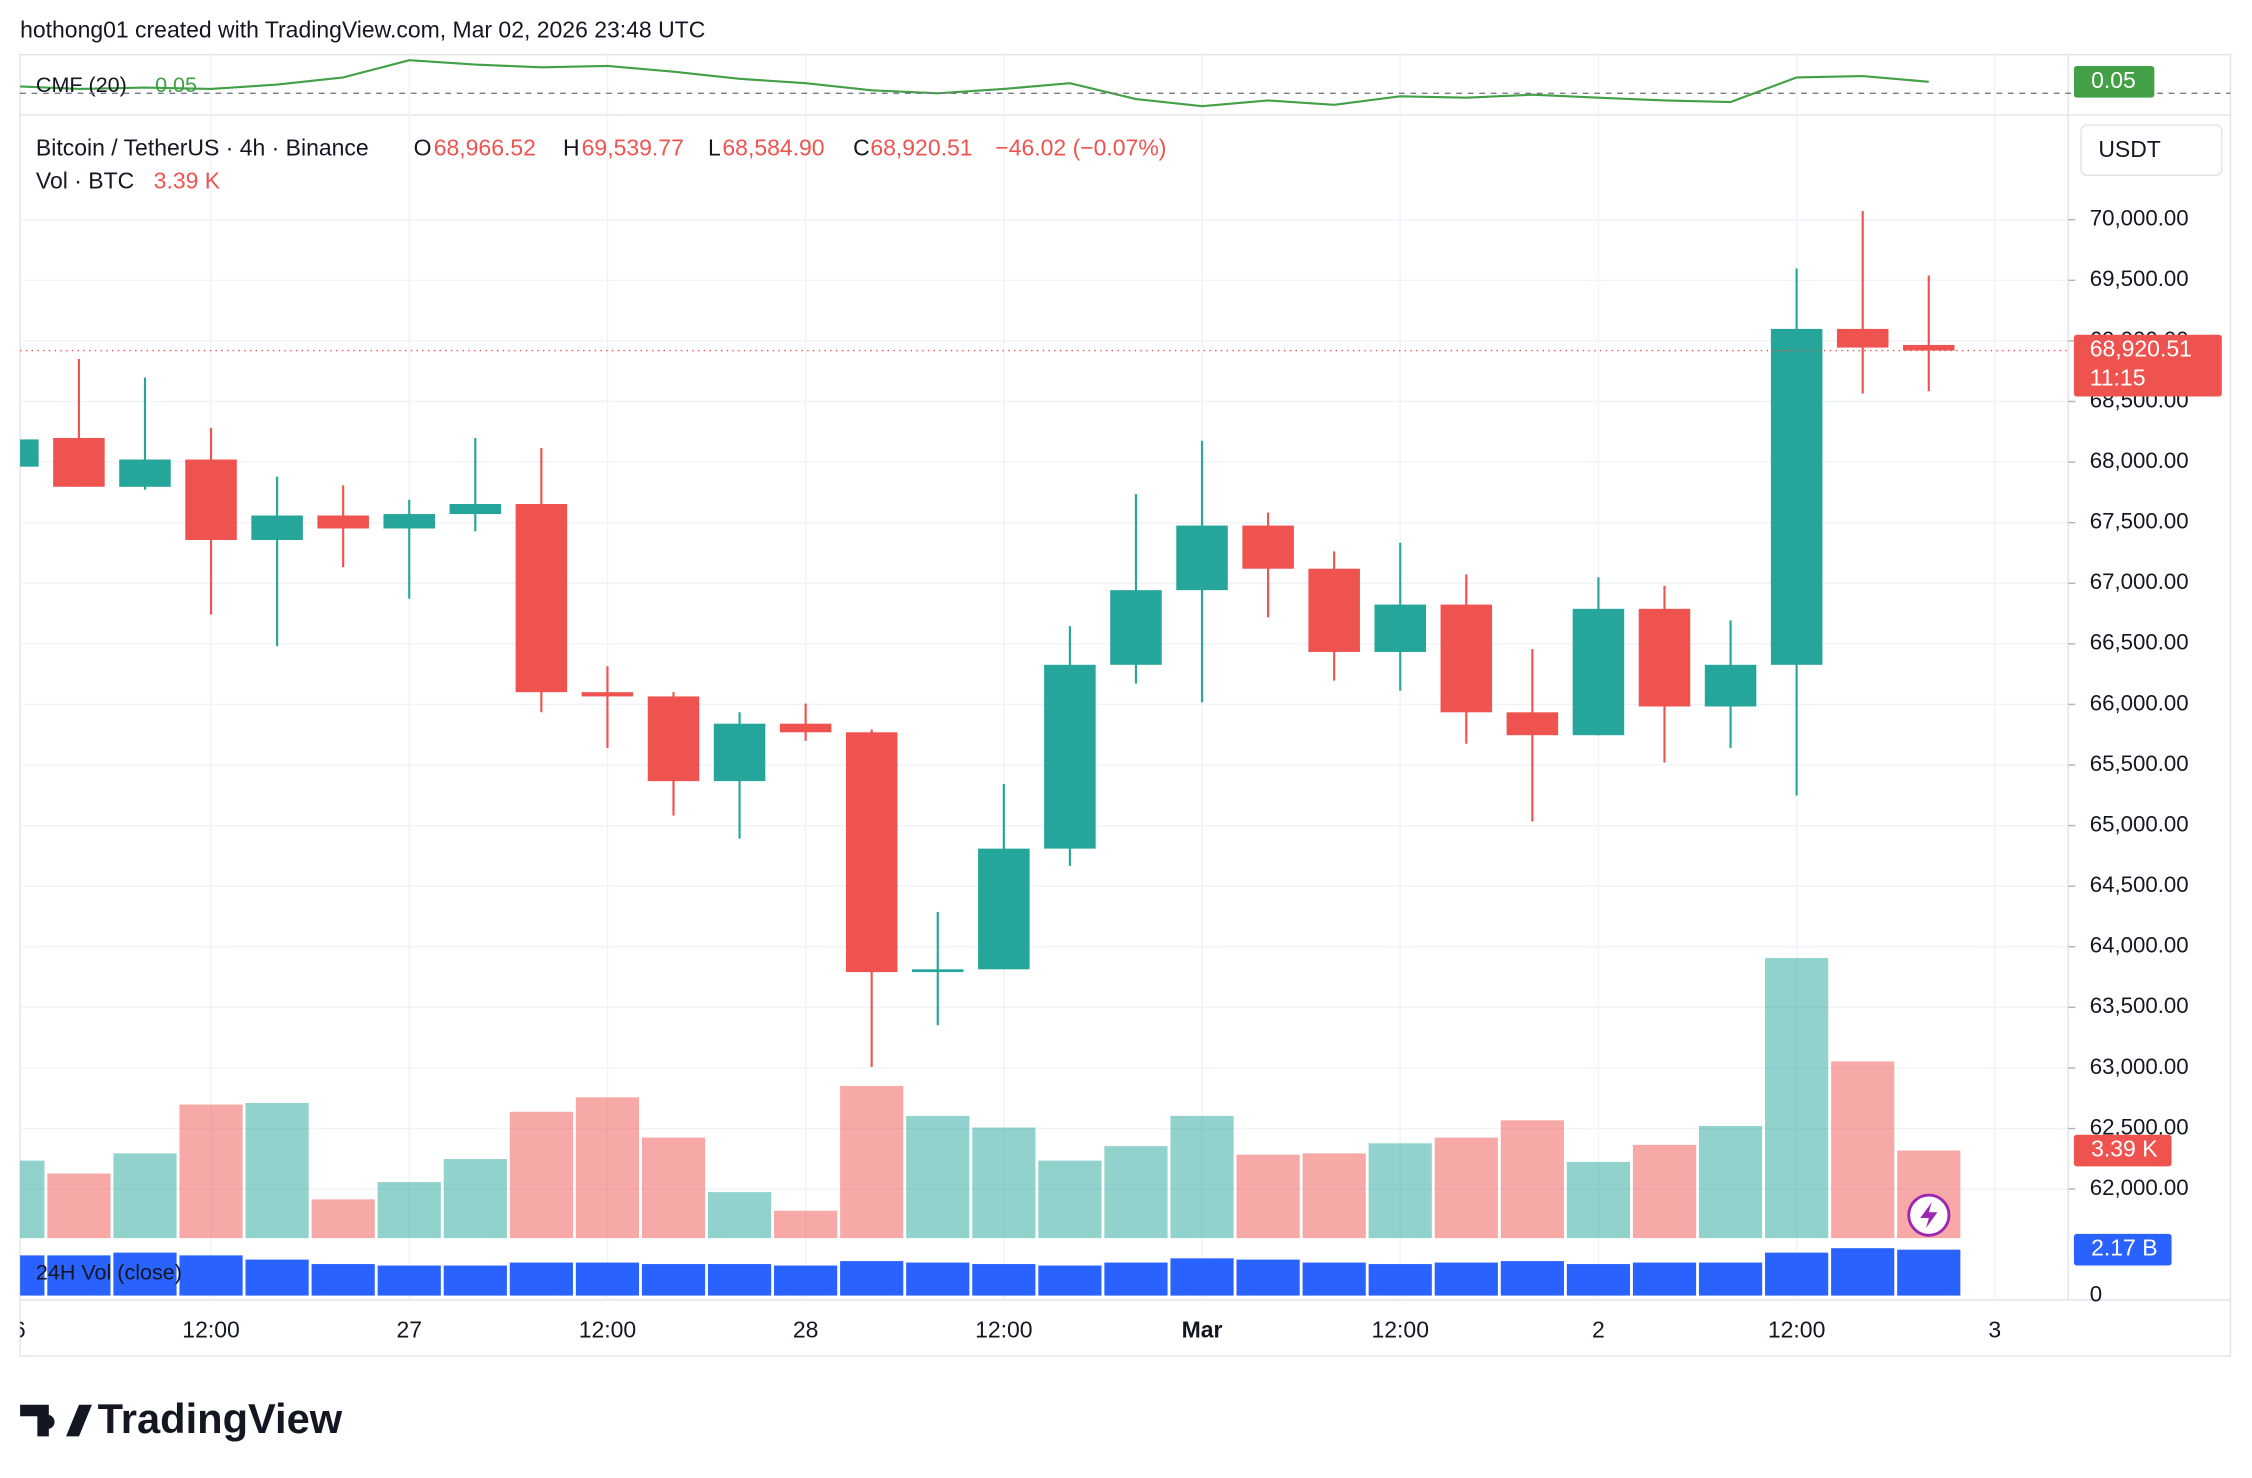 This screenshot has height=1478, width=2252. Describe the element at coordinates (2139, 278) in the screenshot. I see `y-tick-label: 69,500.00` at that location.